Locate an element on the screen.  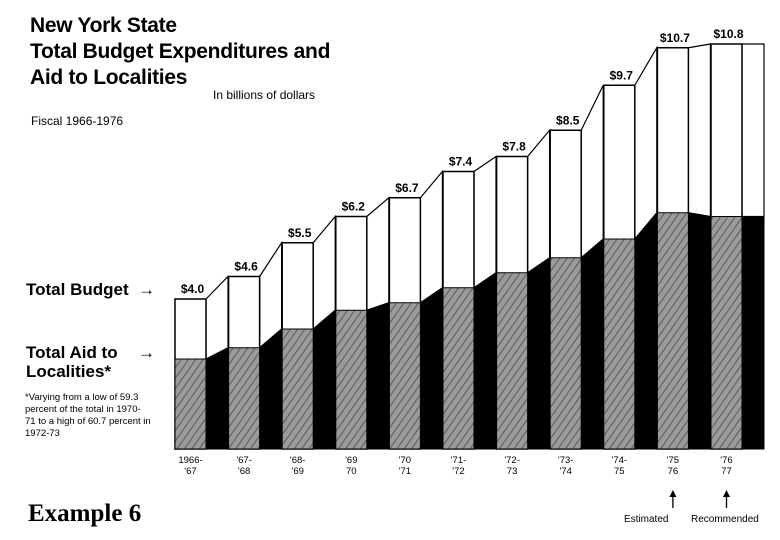
category-label-8-line-0: '74- is located at coordinates (620, 460).